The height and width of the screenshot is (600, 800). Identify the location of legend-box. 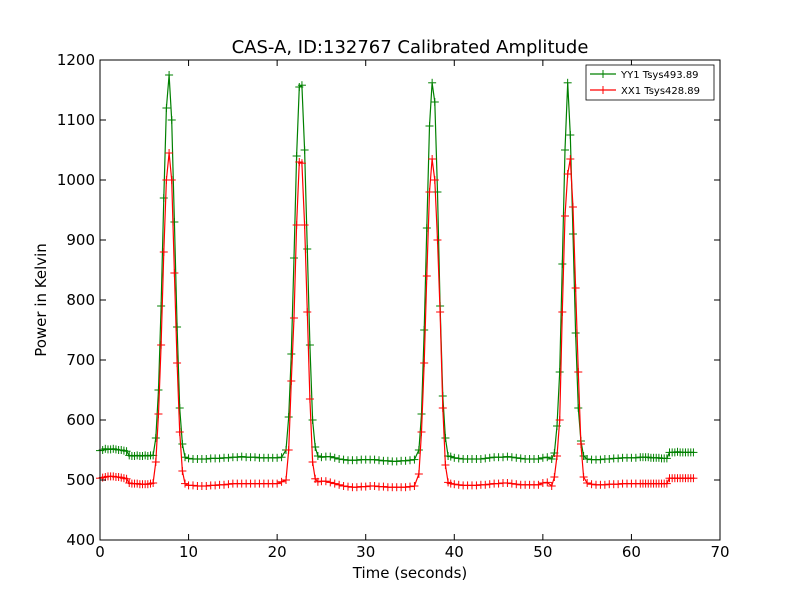
(650, 82).